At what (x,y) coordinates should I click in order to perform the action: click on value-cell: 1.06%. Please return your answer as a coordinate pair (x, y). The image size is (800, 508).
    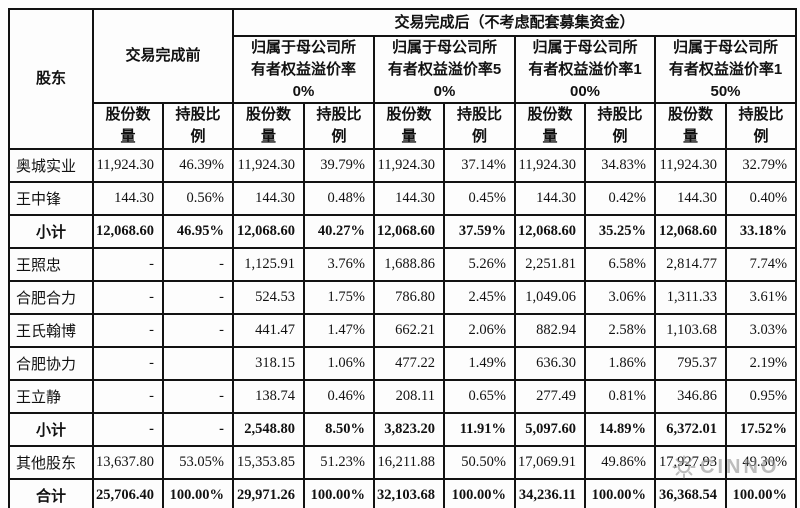
    Looking at the image, I should click on (339, 363).